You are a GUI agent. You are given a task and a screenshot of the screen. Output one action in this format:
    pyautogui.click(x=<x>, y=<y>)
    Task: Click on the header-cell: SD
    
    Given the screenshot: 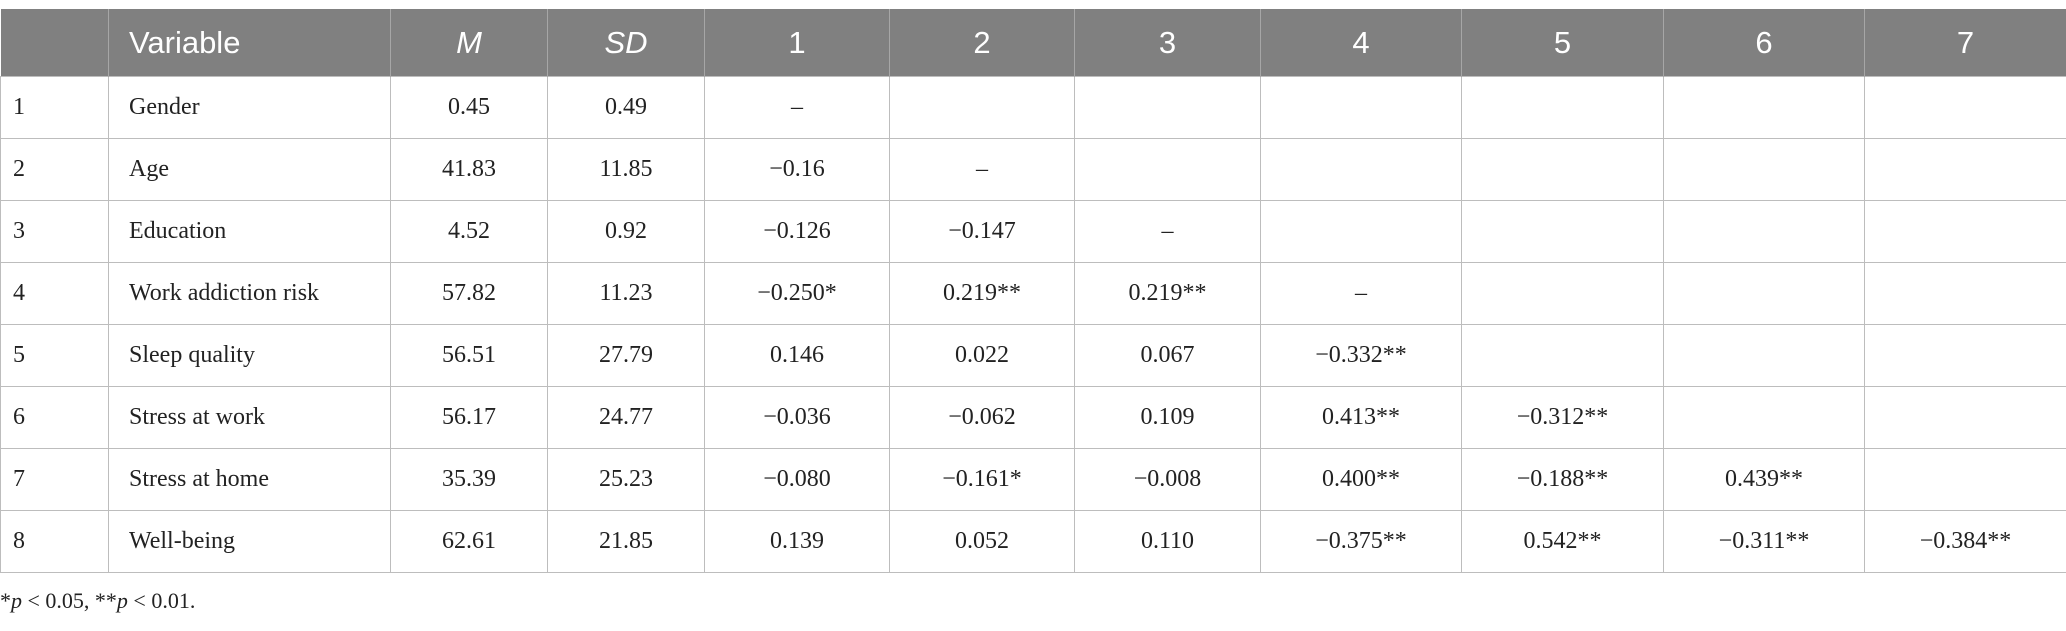 What is the action you would take?
    pyautogui.click(x=626, y=43)
    